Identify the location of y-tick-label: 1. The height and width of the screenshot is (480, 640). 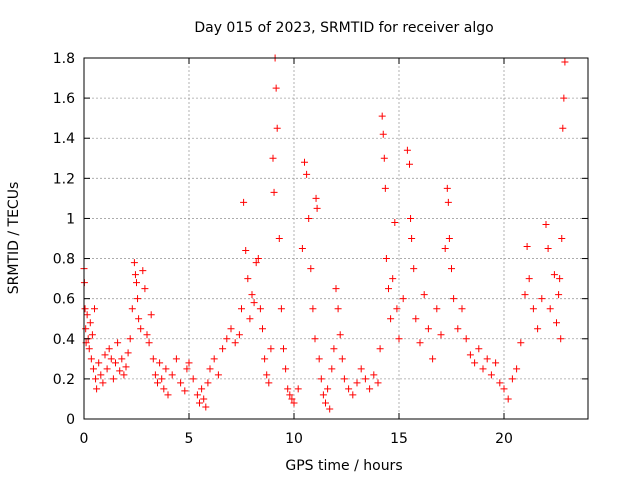
(70, 219).